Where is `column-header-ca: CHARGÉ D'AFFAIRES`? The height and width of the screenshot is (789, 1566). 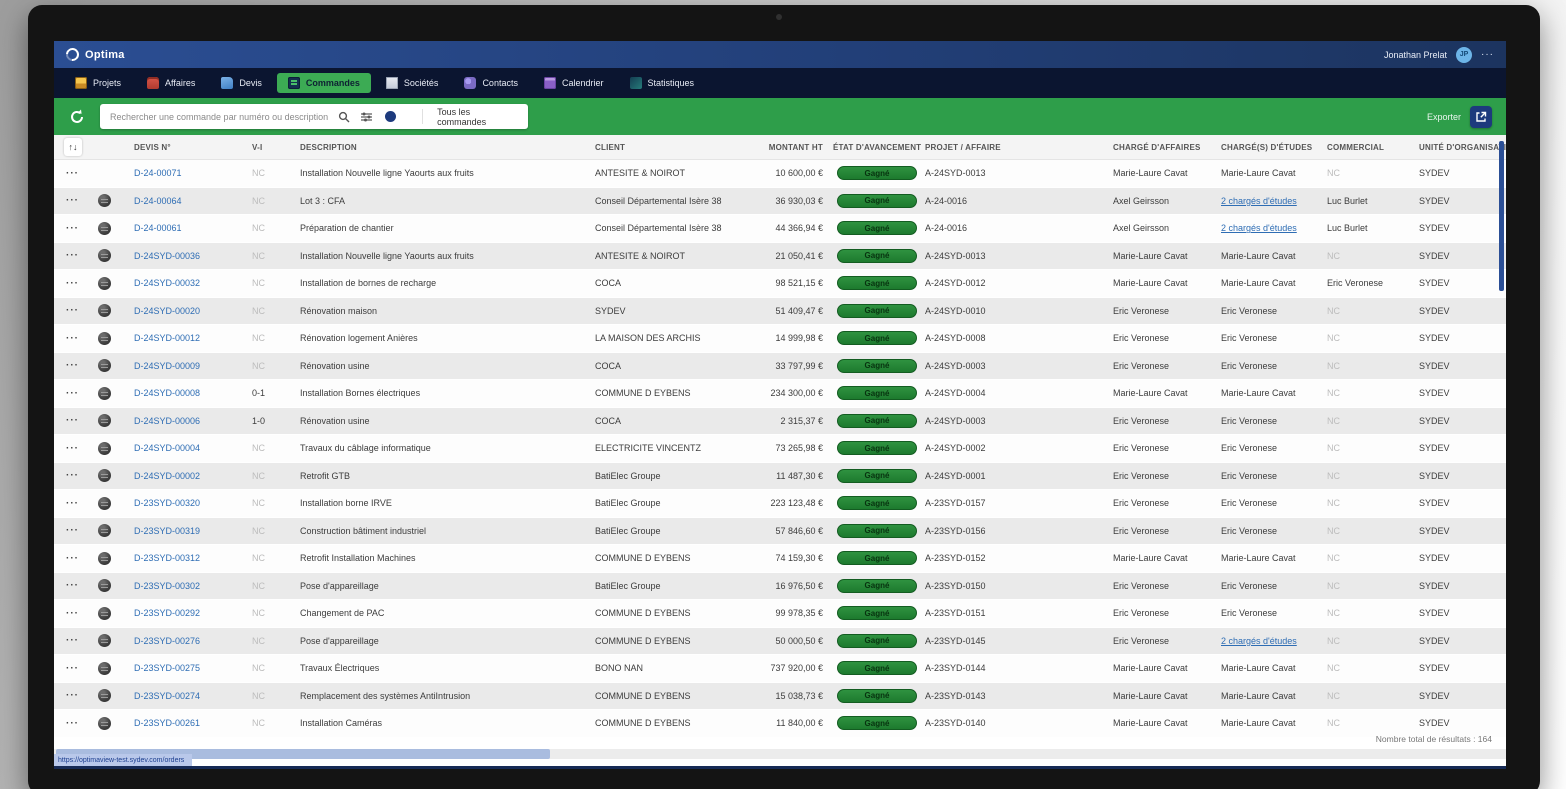 column-header-ca: CHARGÉ D'AFFAIRES is located at coordinates (1157, 147).